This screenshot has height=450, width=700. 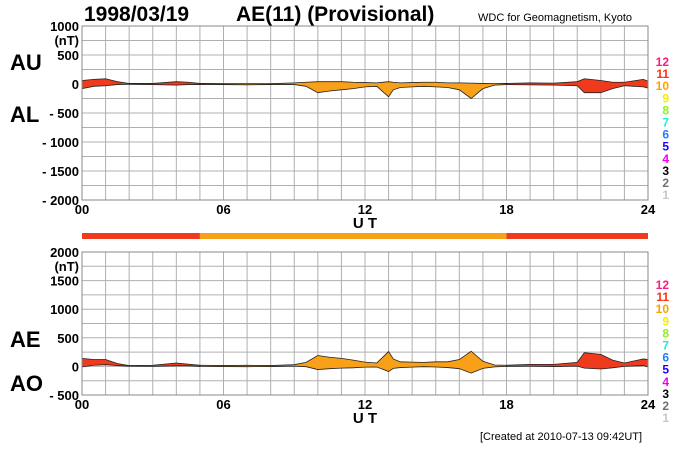 What do you see at coordinates (64, 252) in the screenshot?
I see `y-tick-label: 2000` at bounding box center [64, 252].